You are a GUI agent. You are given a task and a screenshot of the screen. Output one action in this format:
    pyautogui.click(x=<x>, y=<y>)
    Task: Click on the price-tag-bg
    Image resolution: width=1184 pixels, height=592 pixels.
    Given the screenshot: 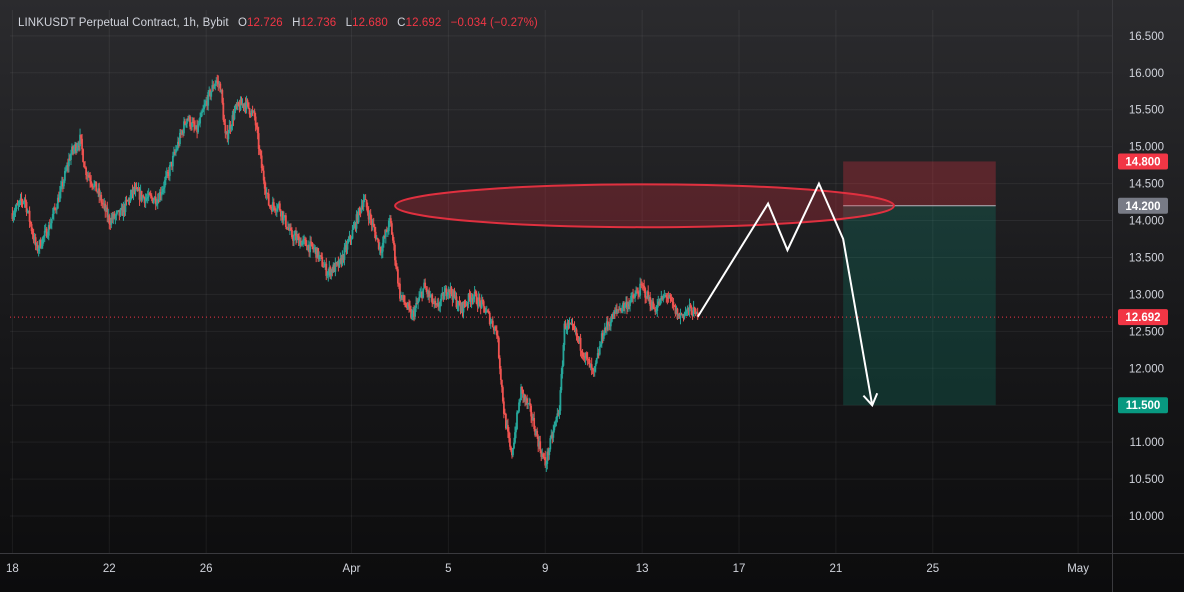 What is the action you would take?
    pyautogui.click(x=1143, y=161)
    